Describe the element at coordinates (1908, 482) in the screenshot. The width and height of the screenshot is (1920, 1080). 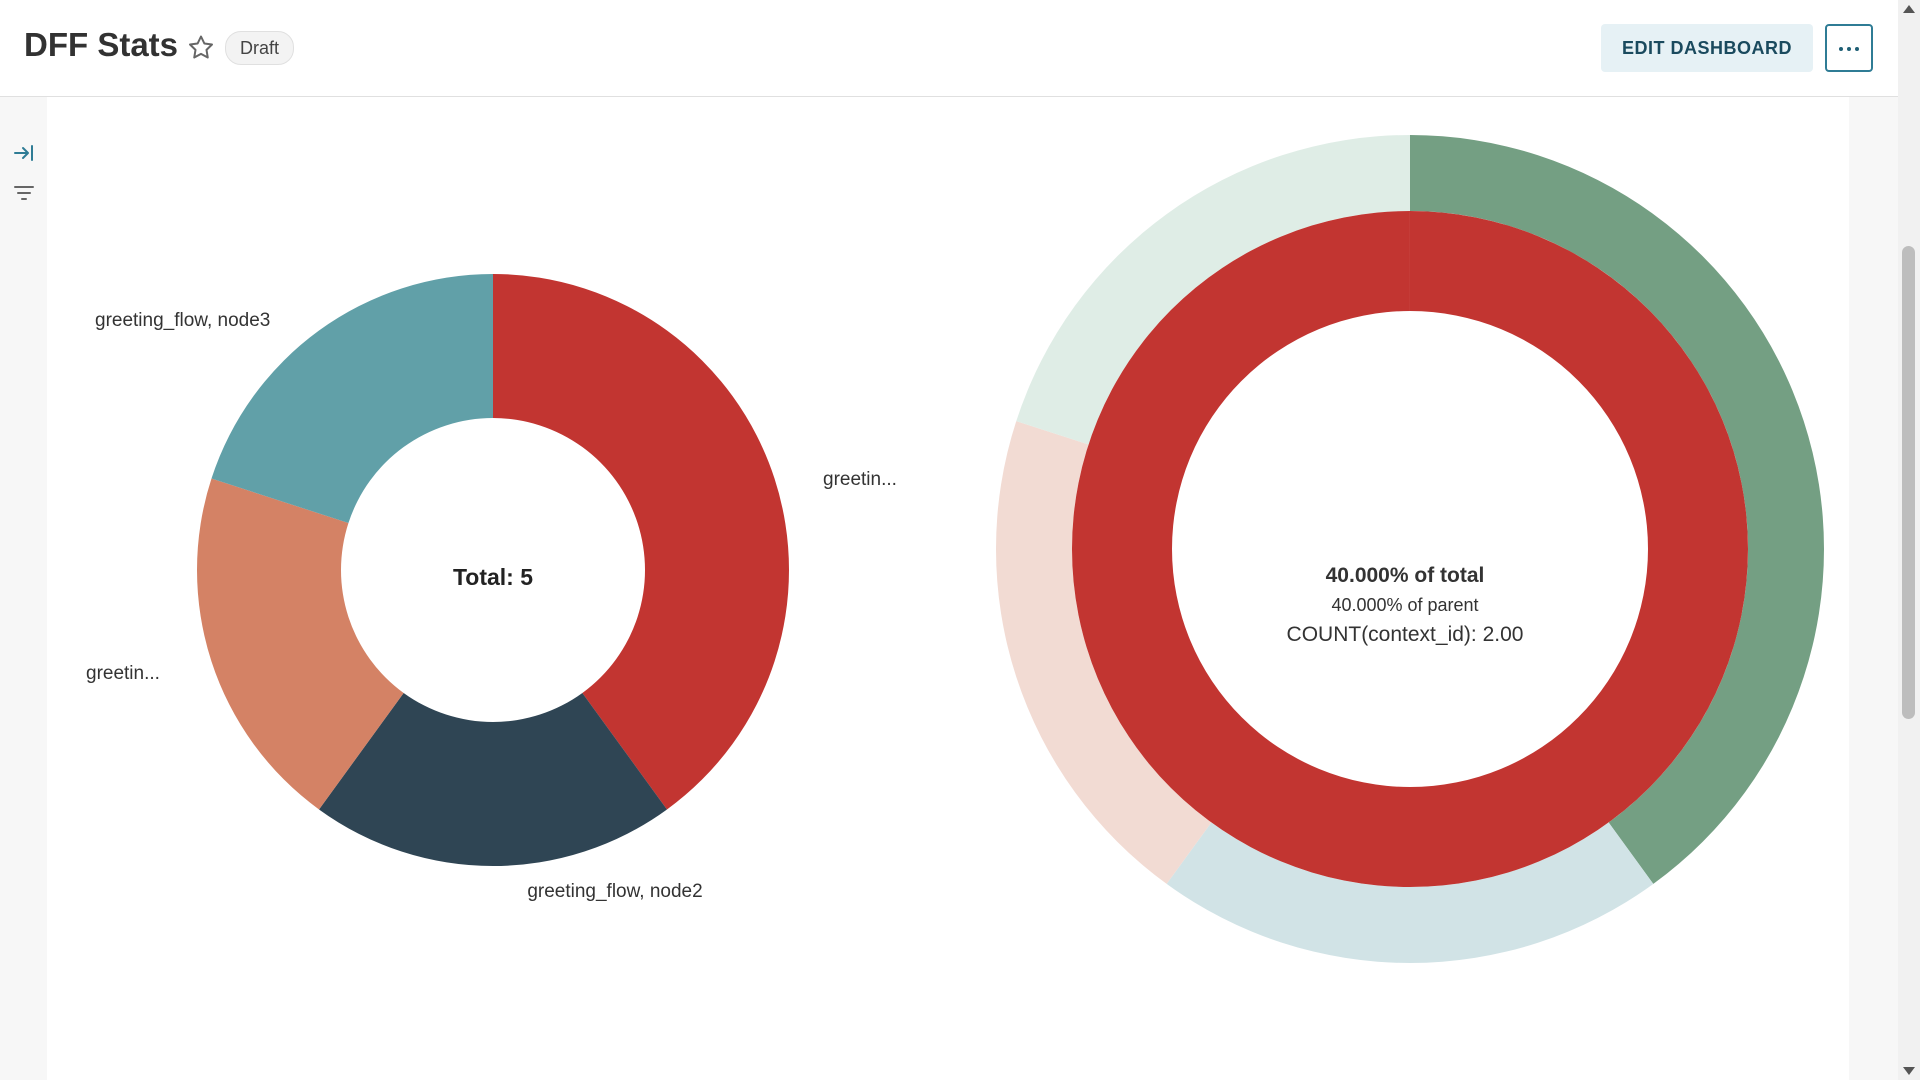
I see `scrollbar-thumb` at that location.